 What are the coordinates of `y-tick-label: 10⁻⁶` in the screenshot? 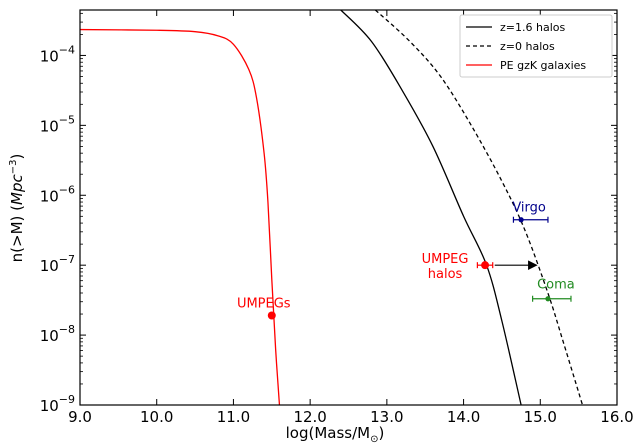 It's located at (57, 194).